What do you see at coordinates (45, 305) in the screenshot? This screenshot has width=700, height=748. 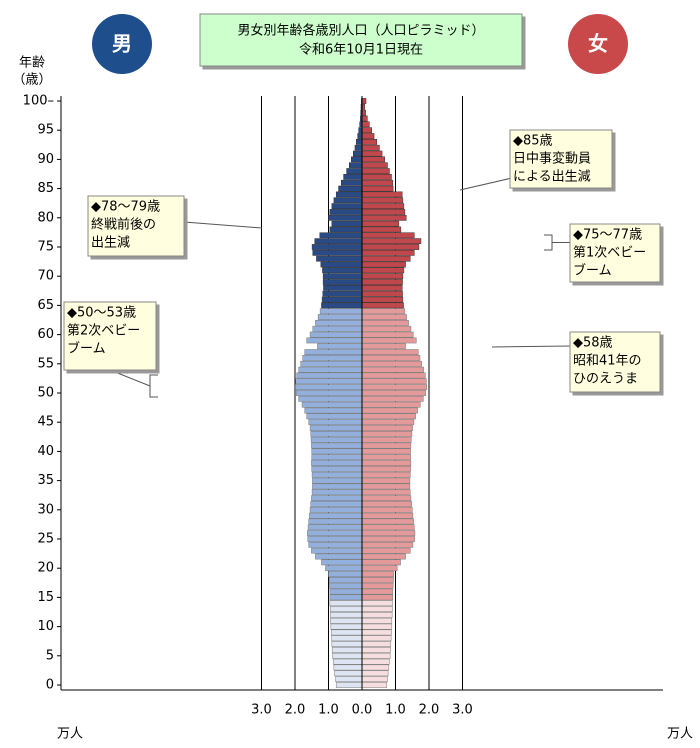 I see `y-tick-label: 65` at bounding box center [45, 305].